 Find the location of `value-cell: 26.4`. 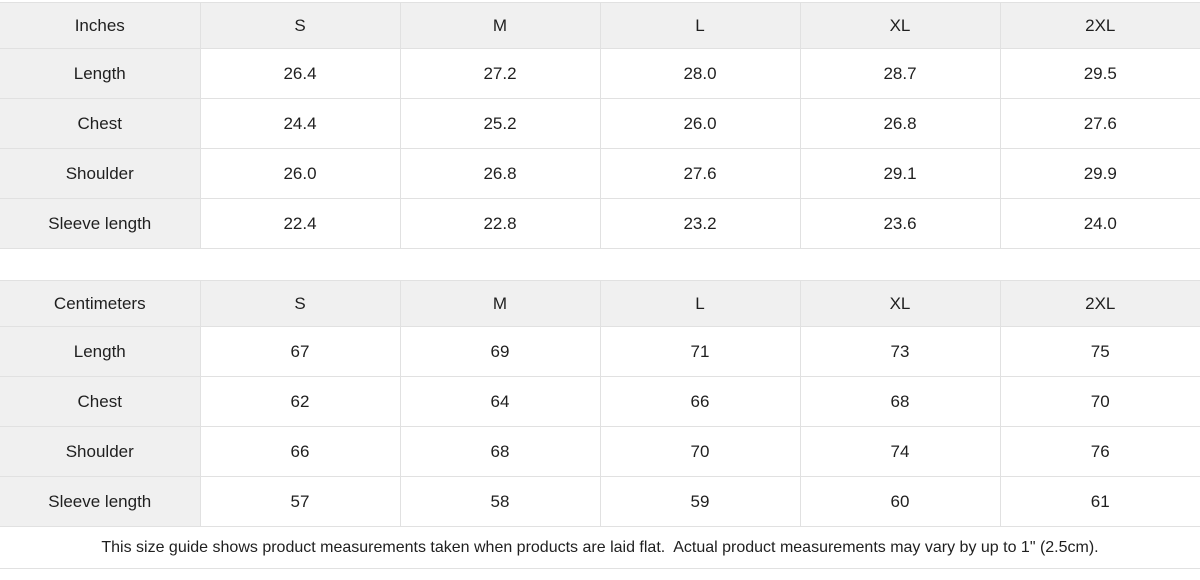

value-cell: 26.4 is located at coordinates (300, 73).